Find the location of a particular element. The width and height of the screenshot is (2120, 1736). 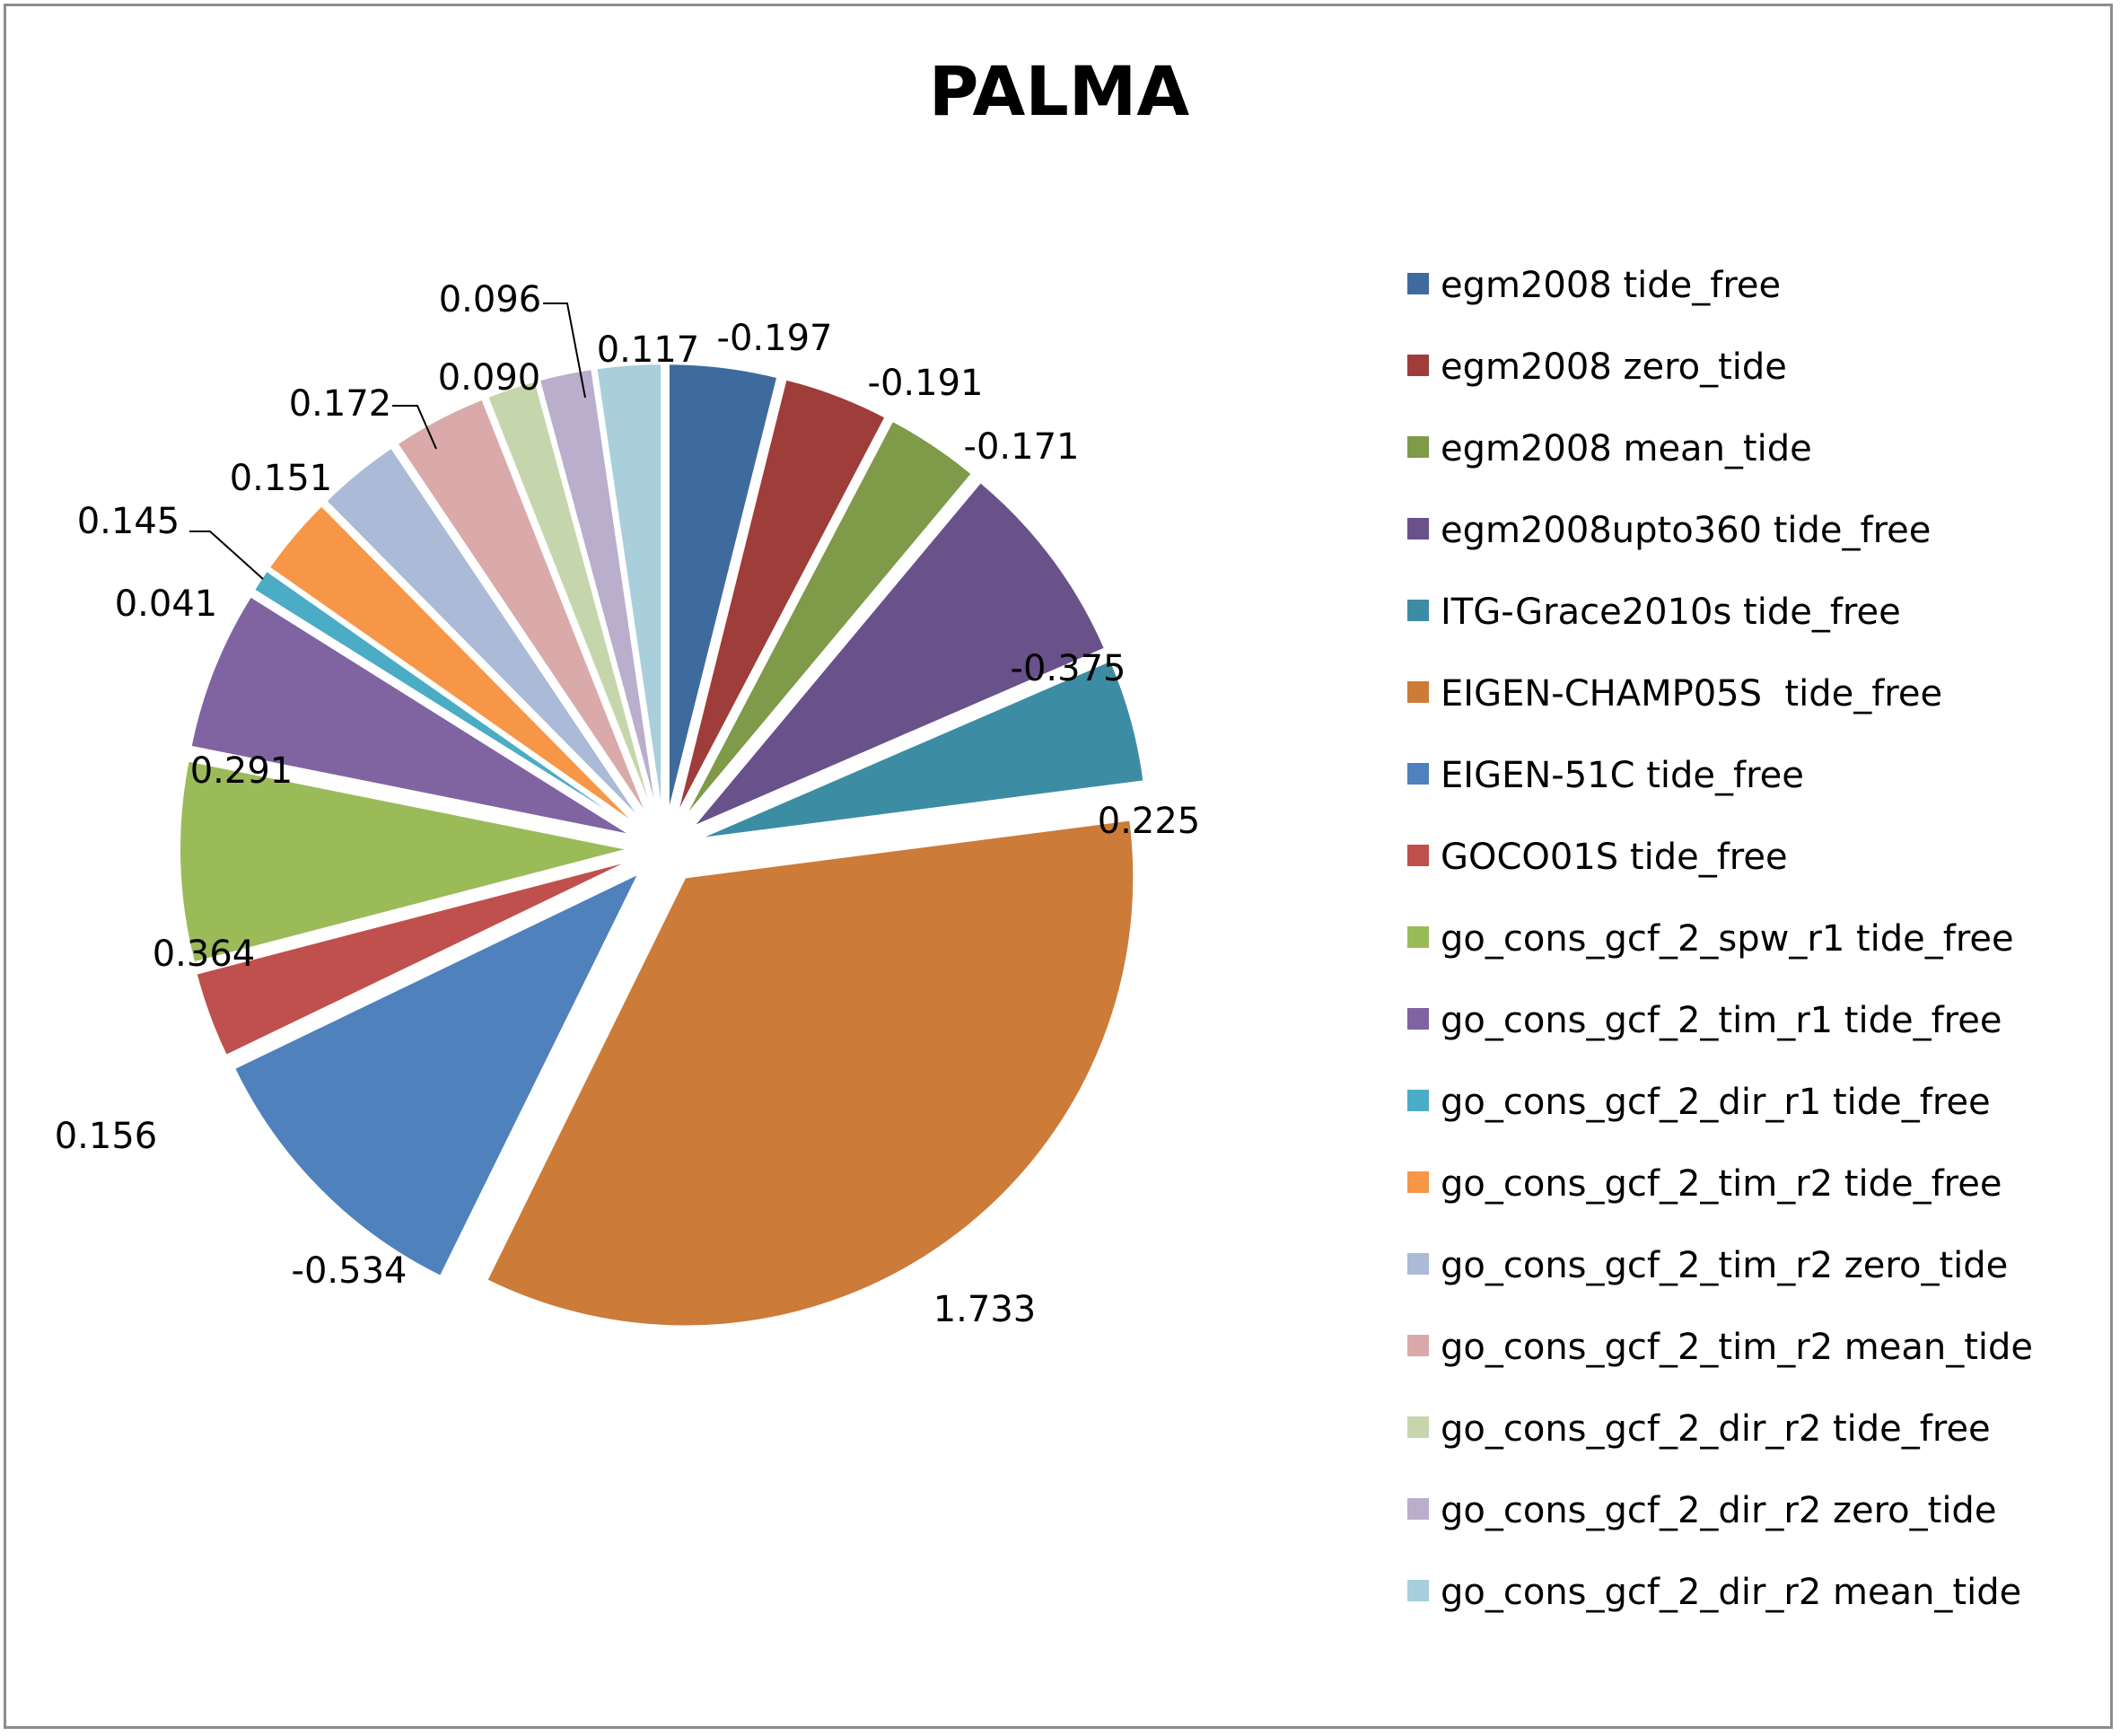

legend-label: go_cons_gcf_2_dir_r1 tide_free is located at coordinates (1716, 1102).